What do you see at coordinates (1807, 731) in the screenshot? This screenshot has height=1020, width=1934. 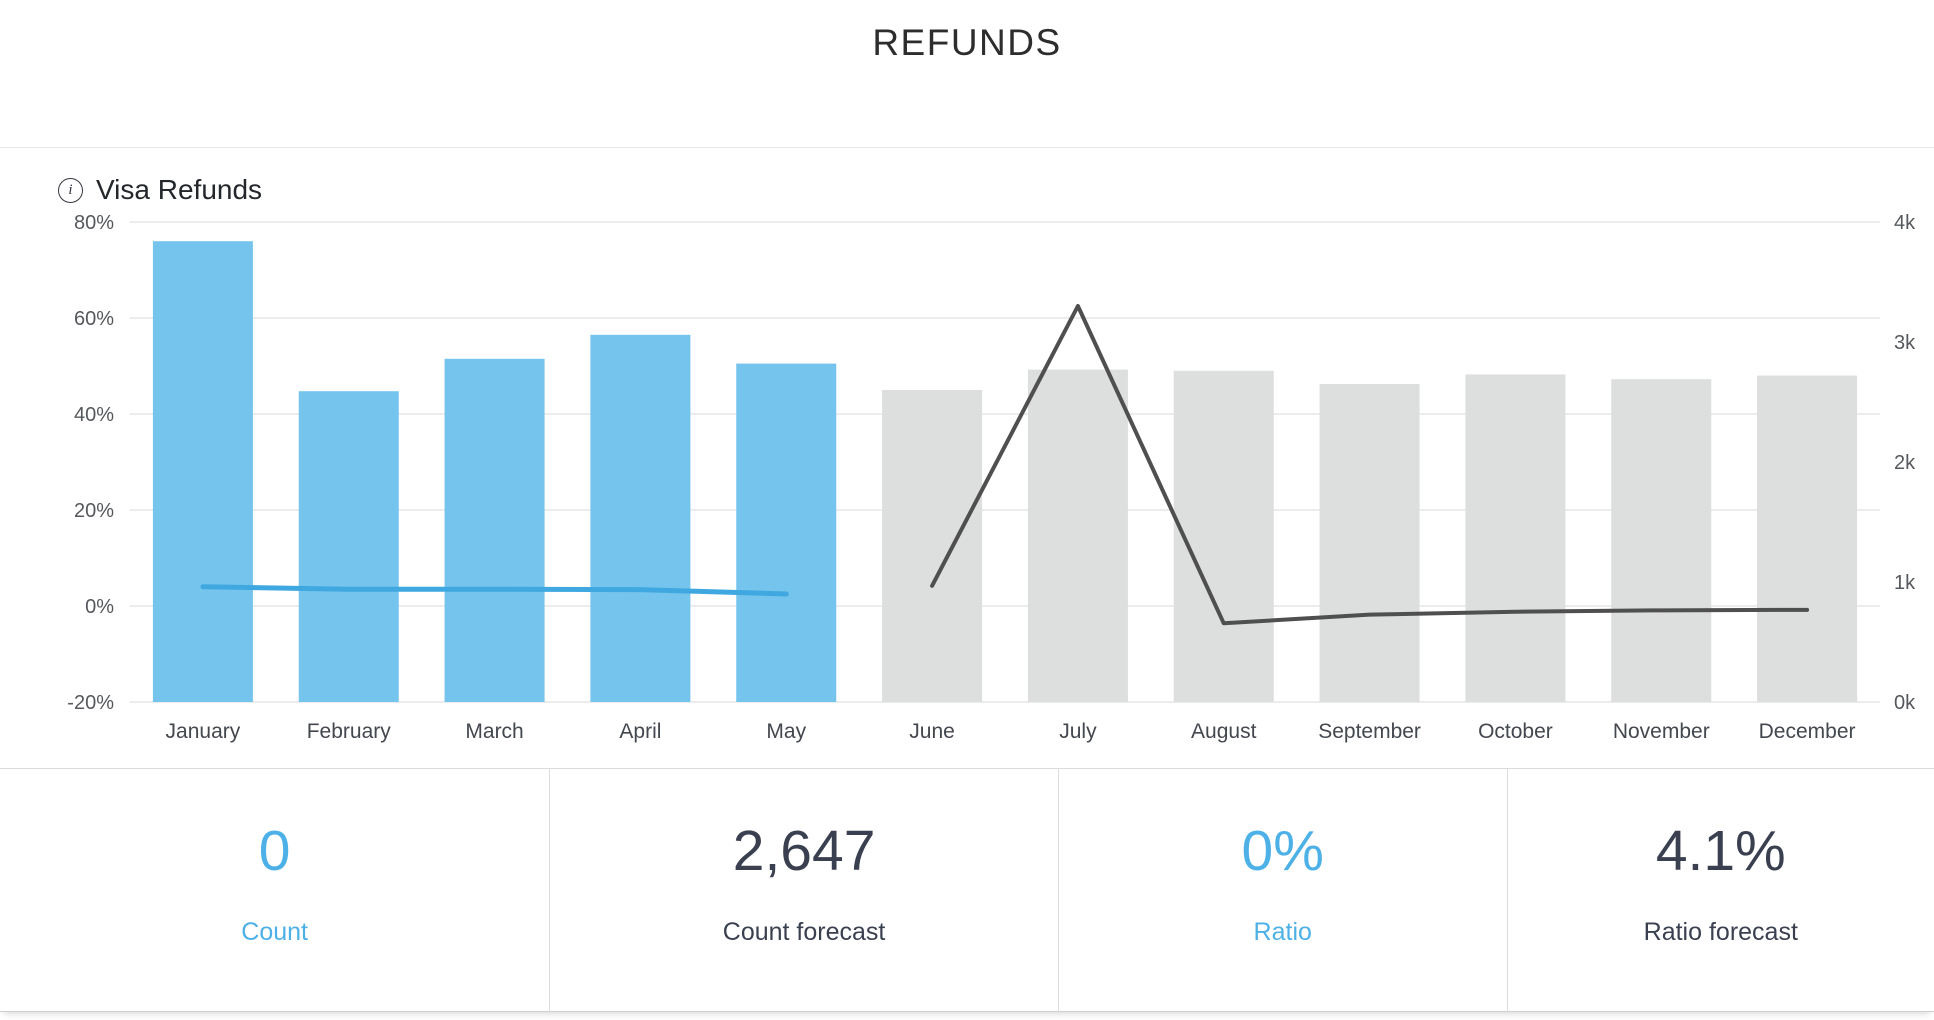 I see `svg-text: December` at bounding box center [1807, 731].